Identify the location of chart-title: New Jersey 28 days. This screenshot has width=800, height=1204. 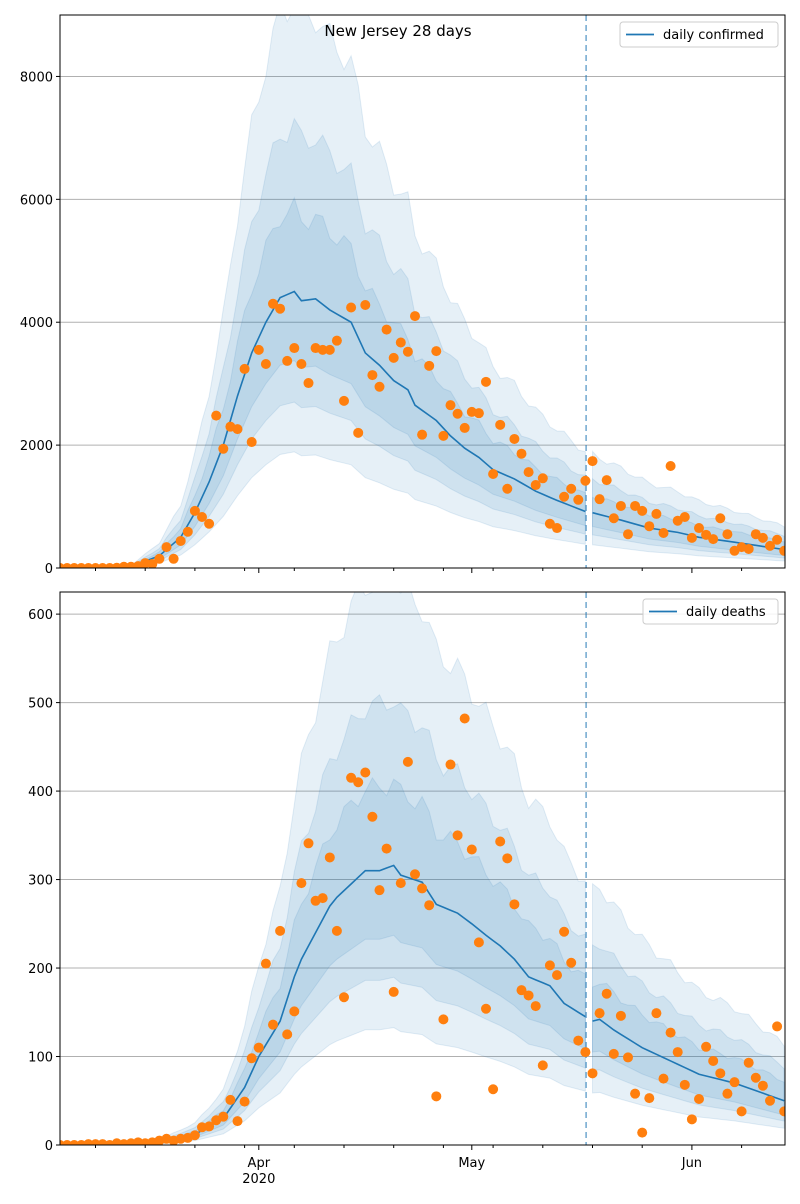
(397, 31).